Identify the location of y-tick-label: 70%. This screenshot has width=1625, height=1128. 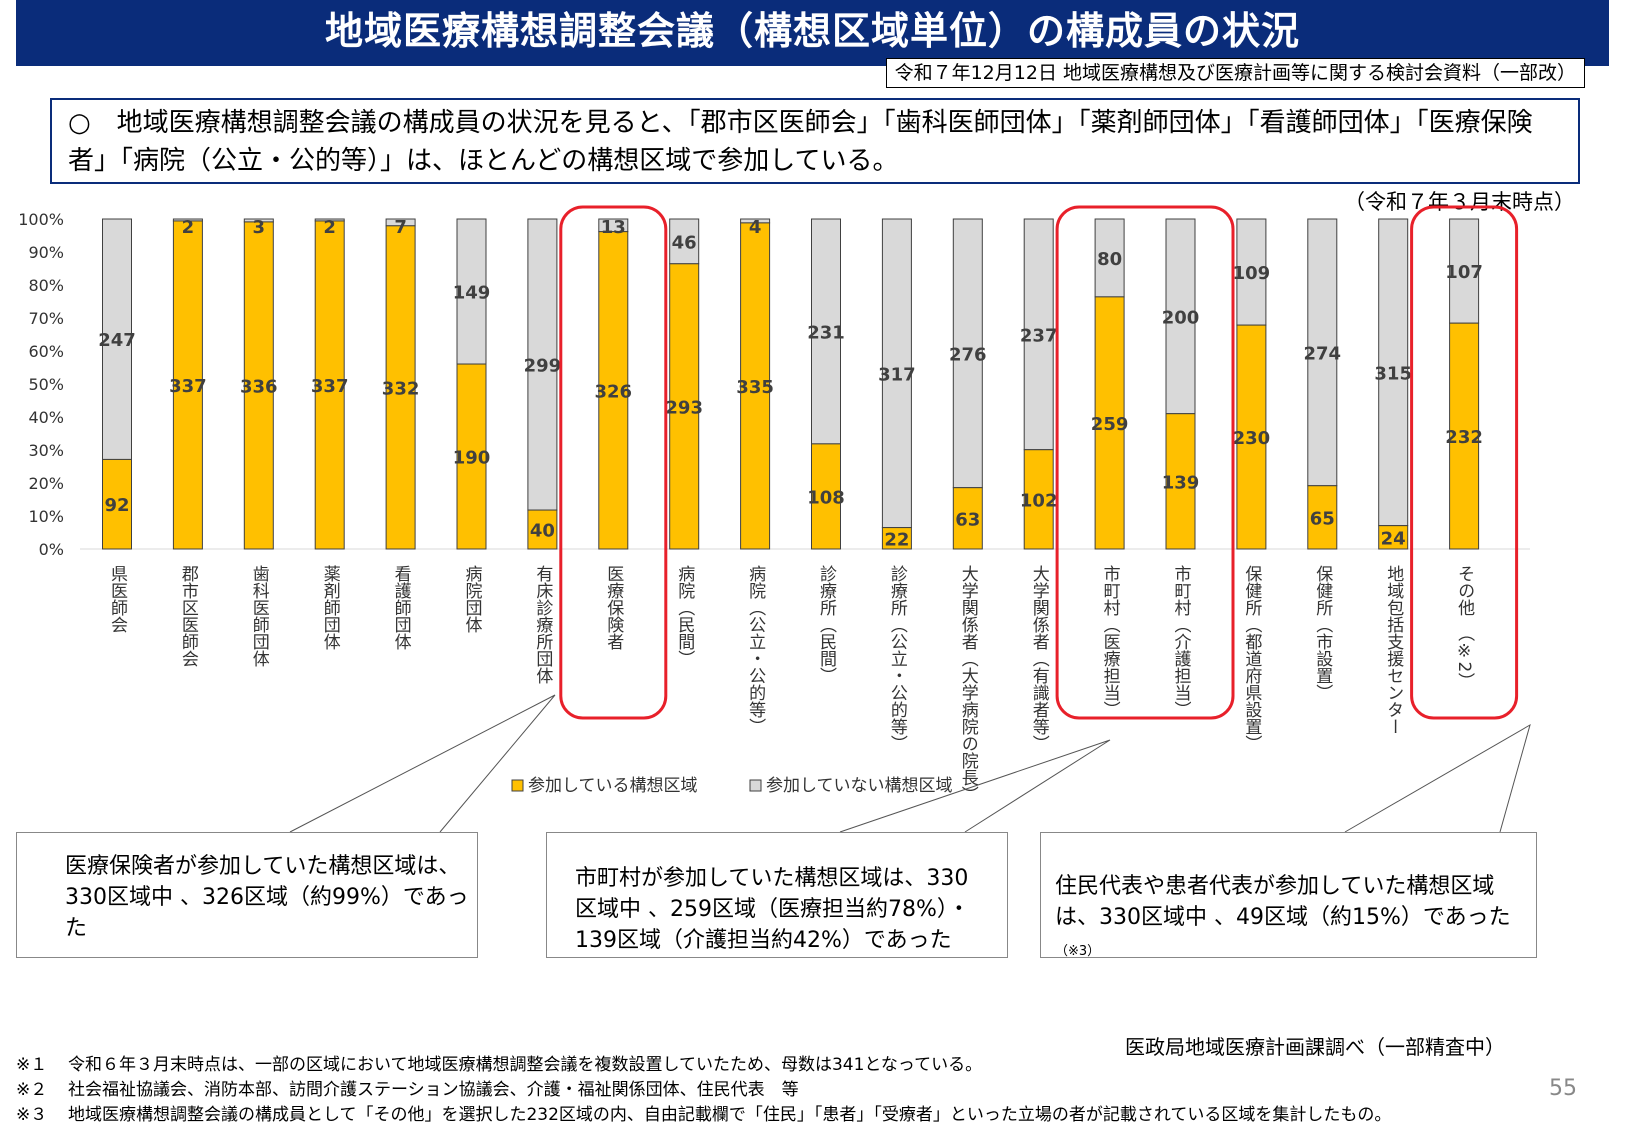
(46, 318).